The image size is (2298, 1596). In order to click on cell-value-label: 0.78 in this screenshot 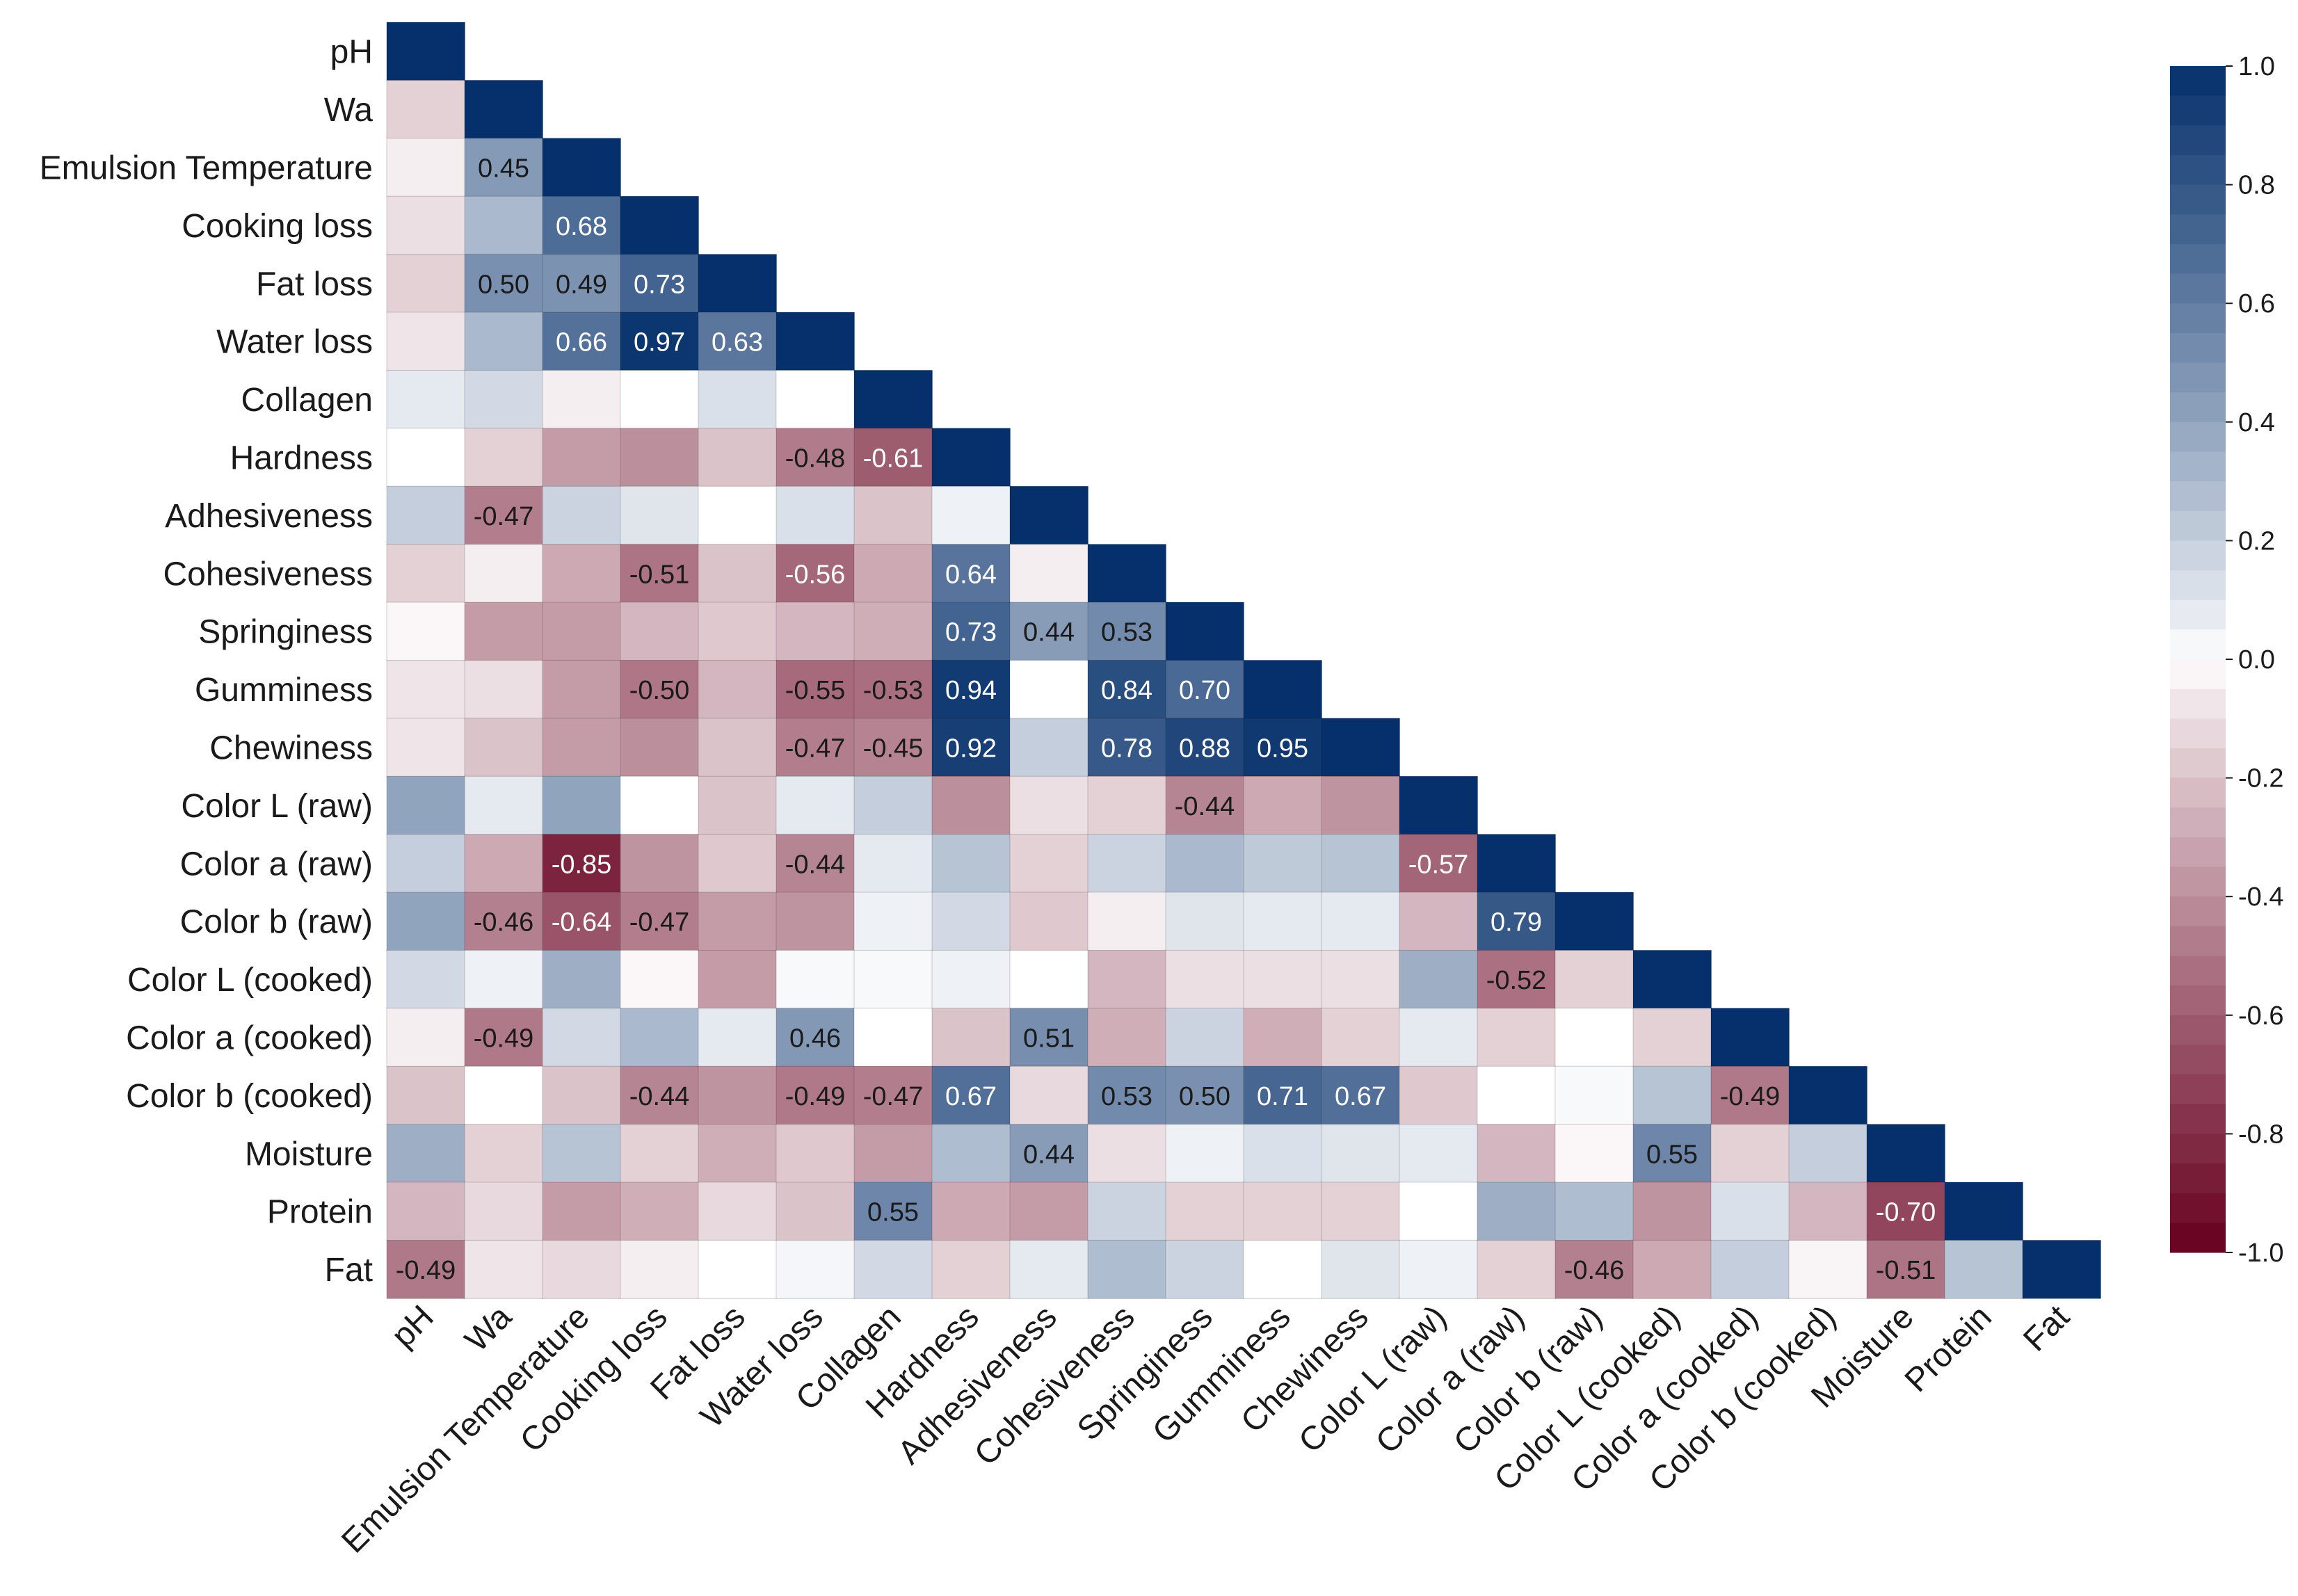, I will do `click(1126, 749)`.